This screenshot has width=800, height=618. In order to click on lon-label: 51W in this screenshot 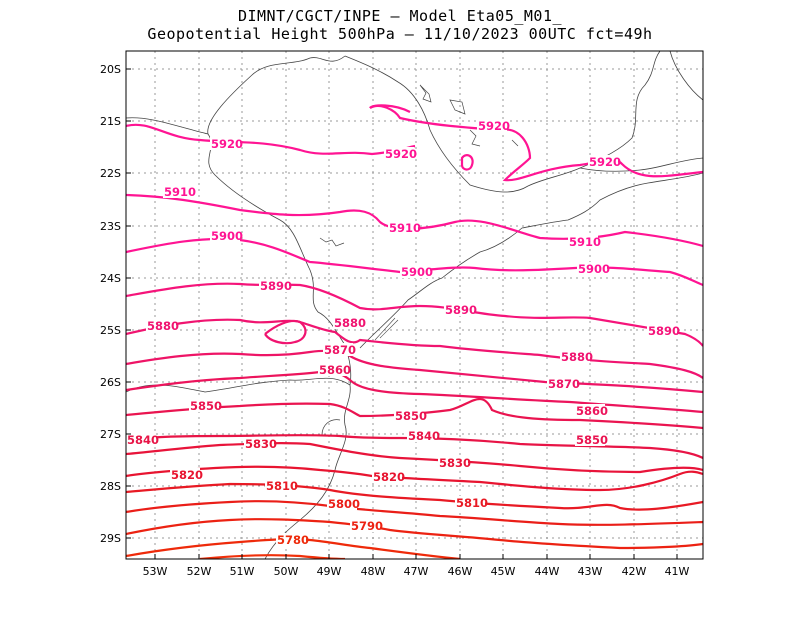, I will do `click(242, 571)`.